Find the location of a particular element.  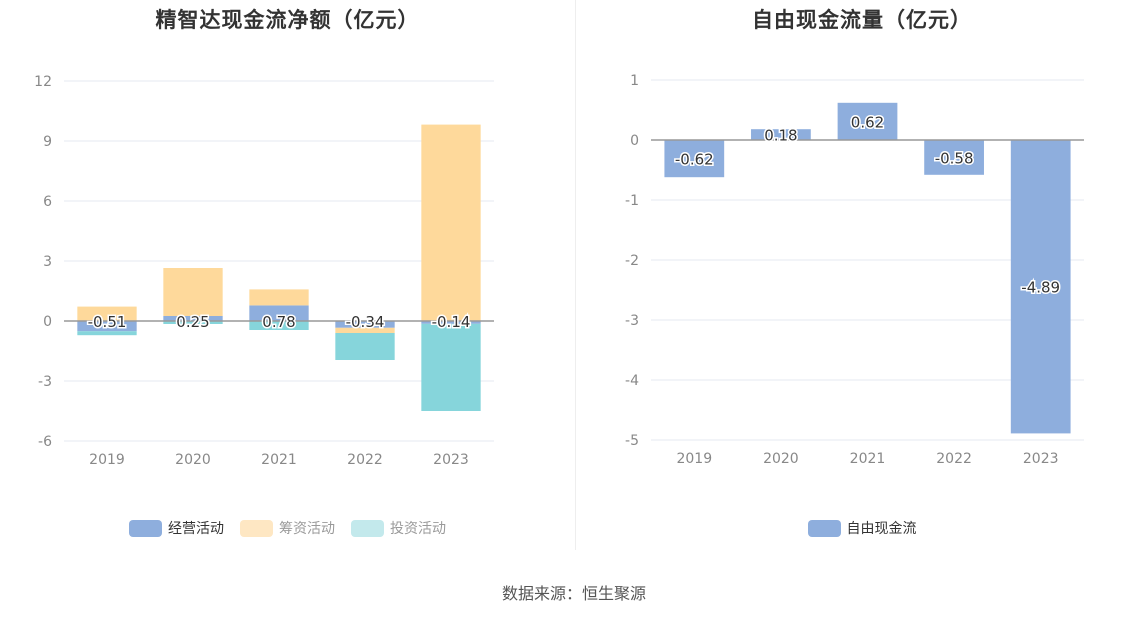

legend-item-free-cash-flow: 自由现金流 is located at coordinates (862, 528).